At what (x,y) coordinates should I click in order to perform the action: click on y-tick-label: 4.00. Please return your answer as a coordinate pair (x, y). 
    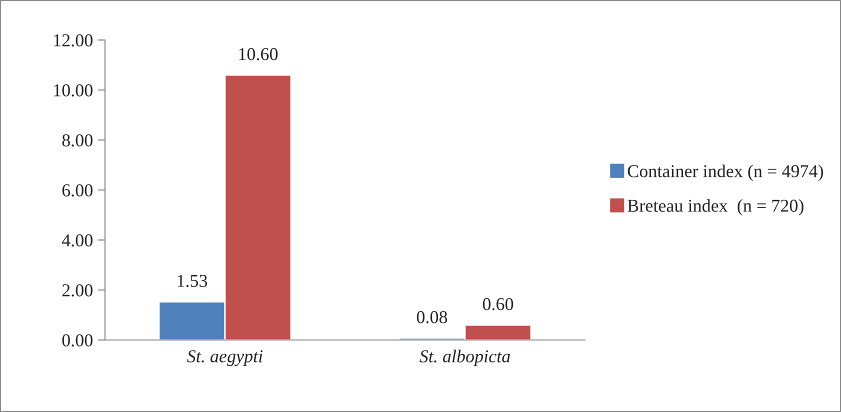
    Looking at the image, I should click on (77, 240).